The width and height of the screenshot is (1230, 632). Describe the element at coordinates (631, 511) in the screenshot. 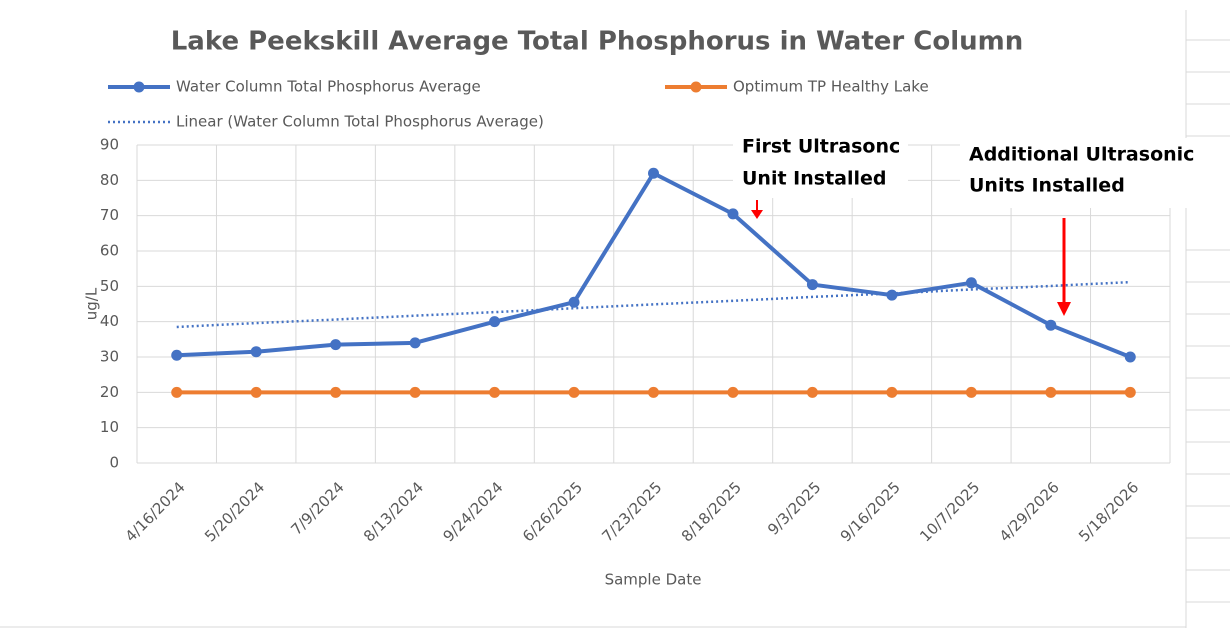

I see `x-tick-label: 7/23/2025` at that location.